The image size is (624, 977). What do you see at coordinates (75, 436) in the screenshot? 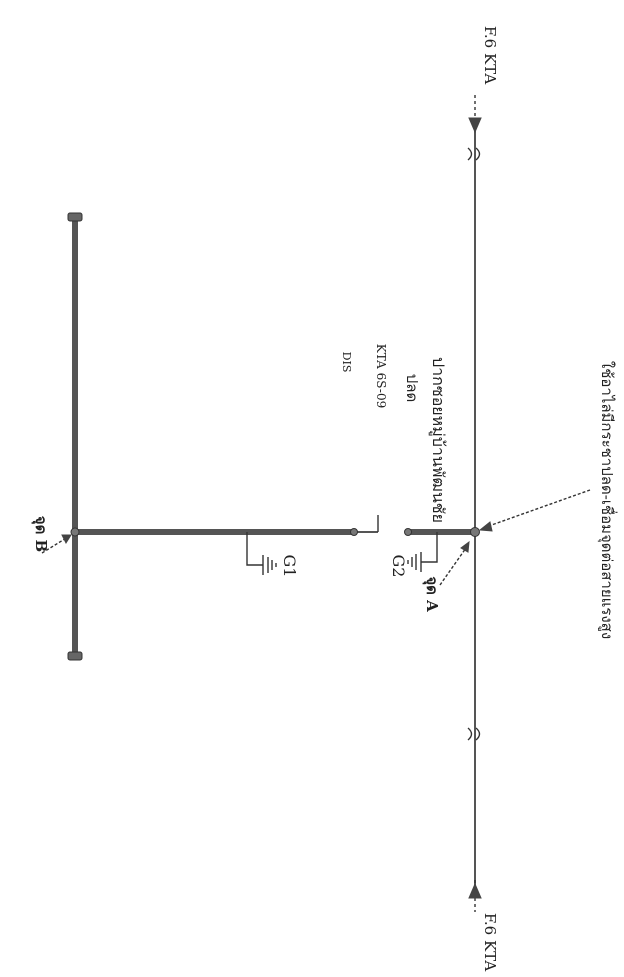
I see `bus-b` at bounding box center [75, 436].